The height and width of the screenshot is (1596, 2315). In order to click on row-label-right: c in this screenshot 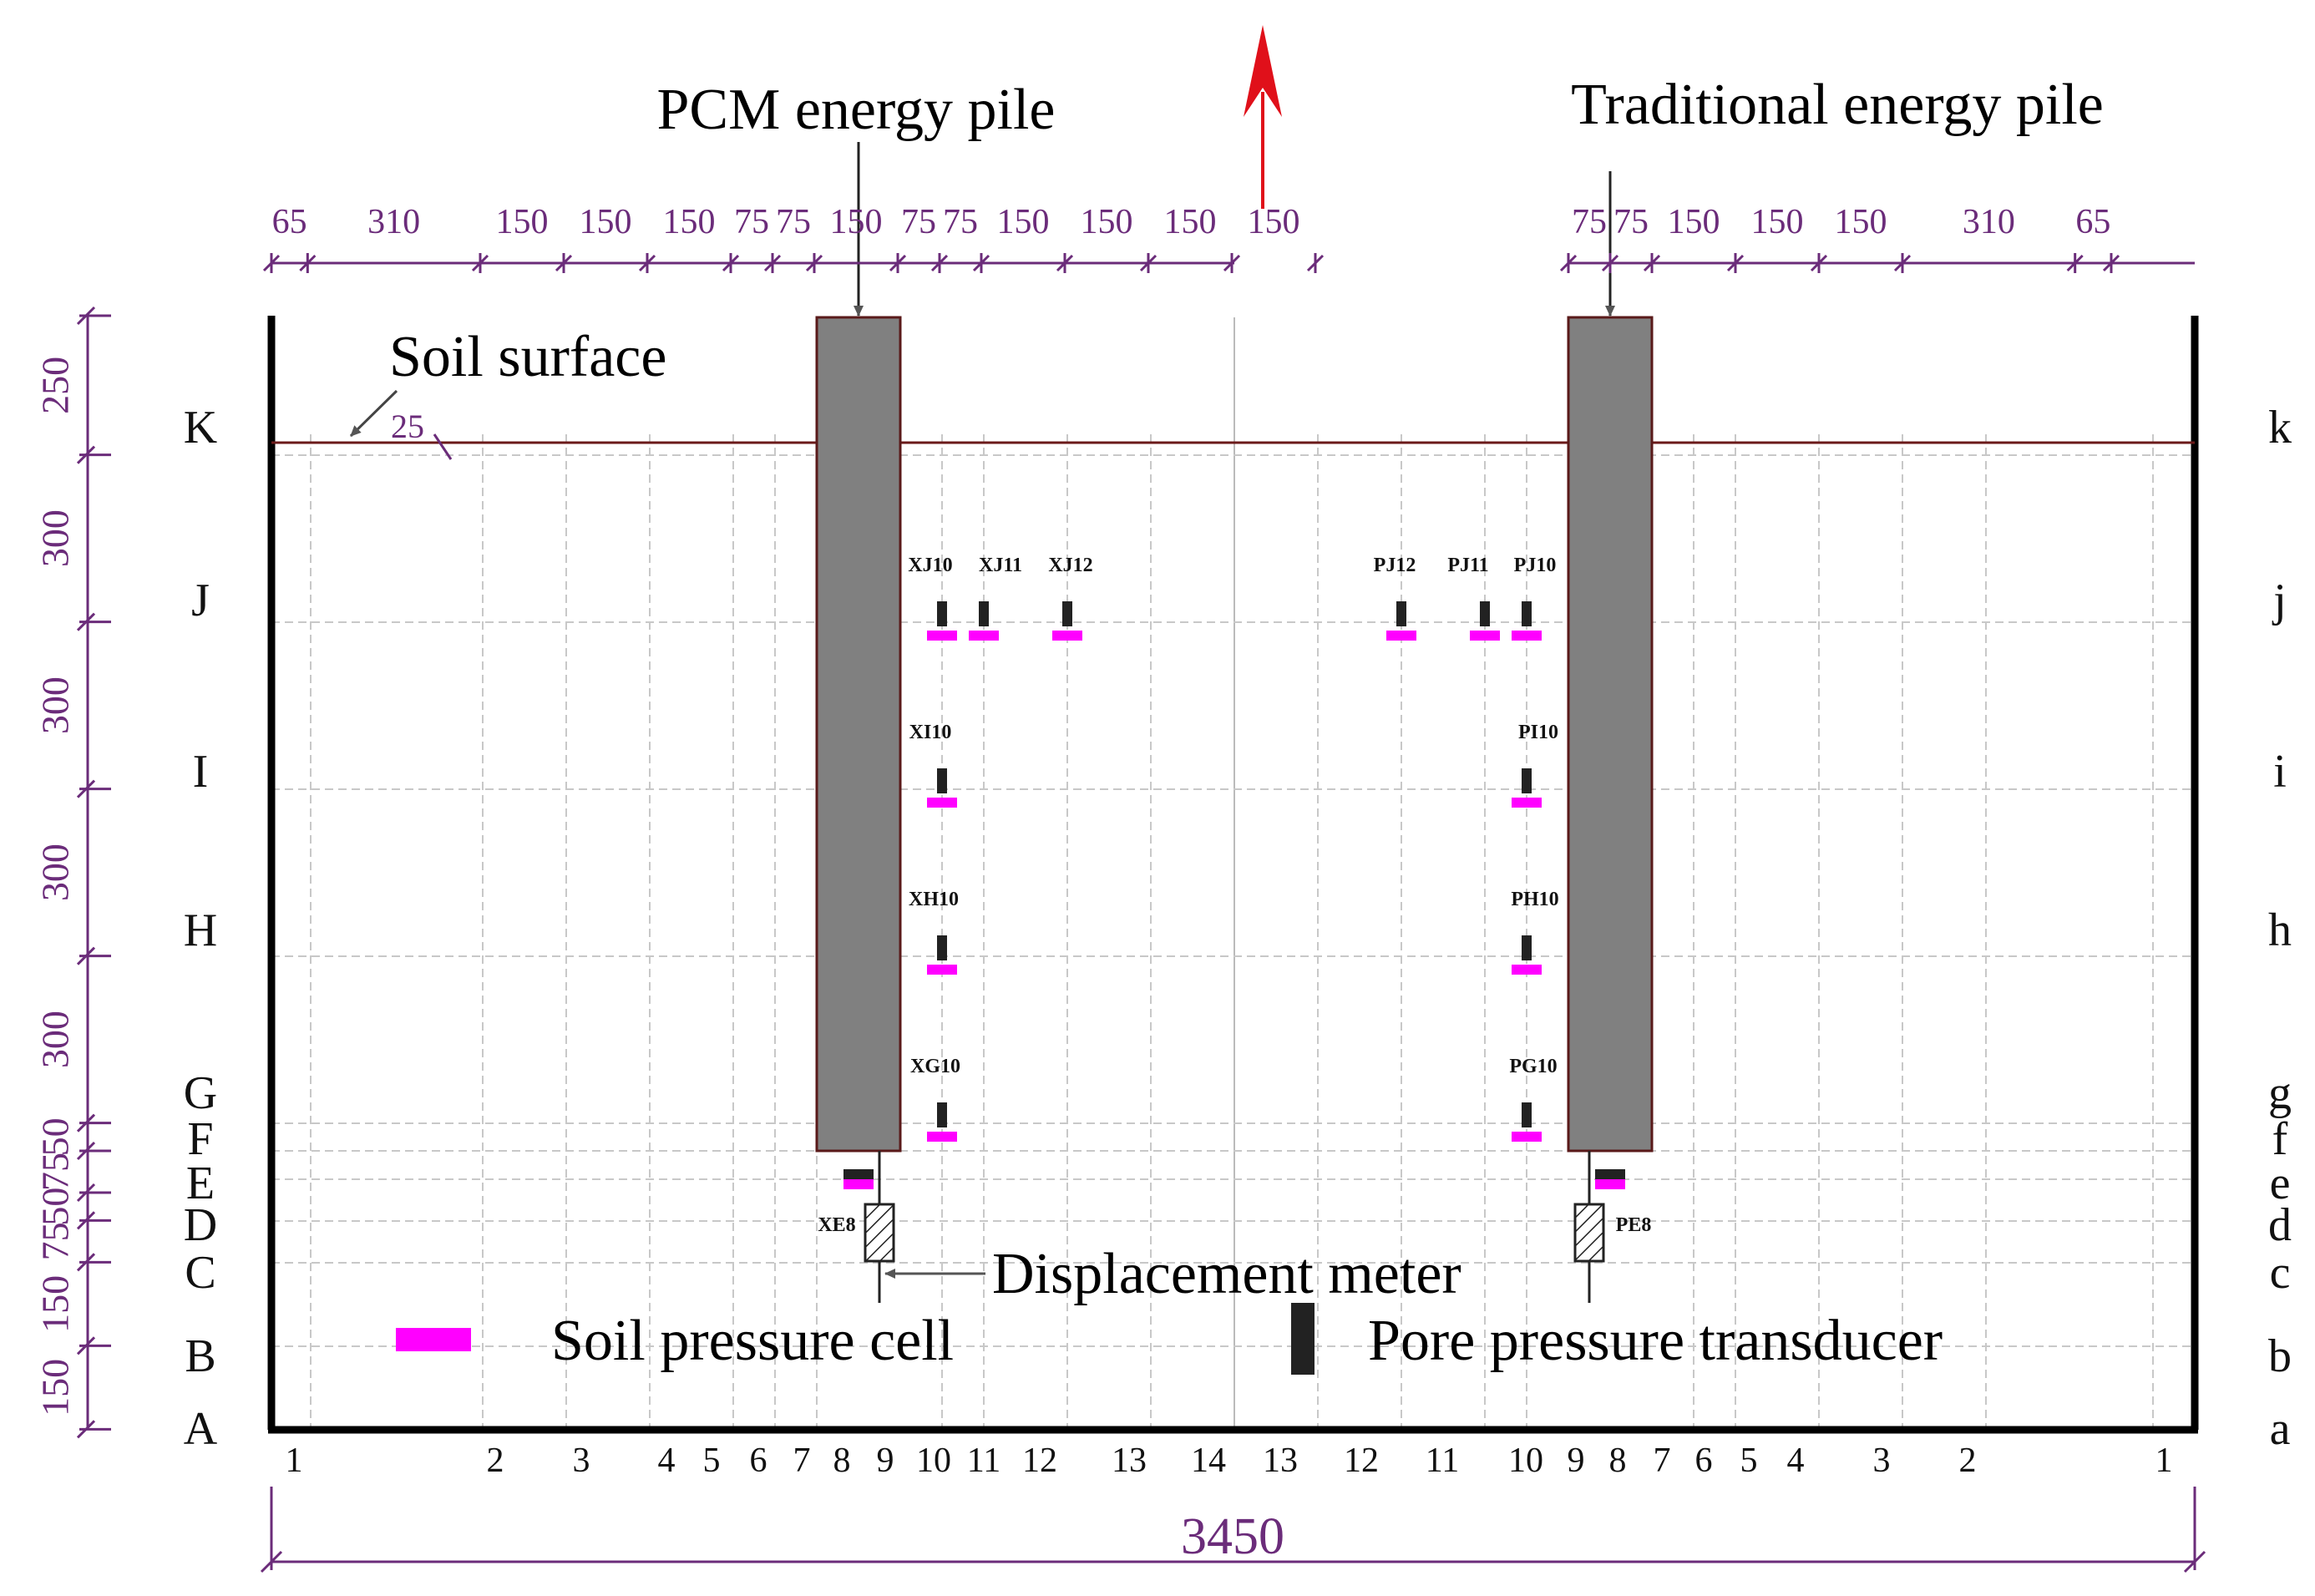, I will do `click(2280, 1273)`.